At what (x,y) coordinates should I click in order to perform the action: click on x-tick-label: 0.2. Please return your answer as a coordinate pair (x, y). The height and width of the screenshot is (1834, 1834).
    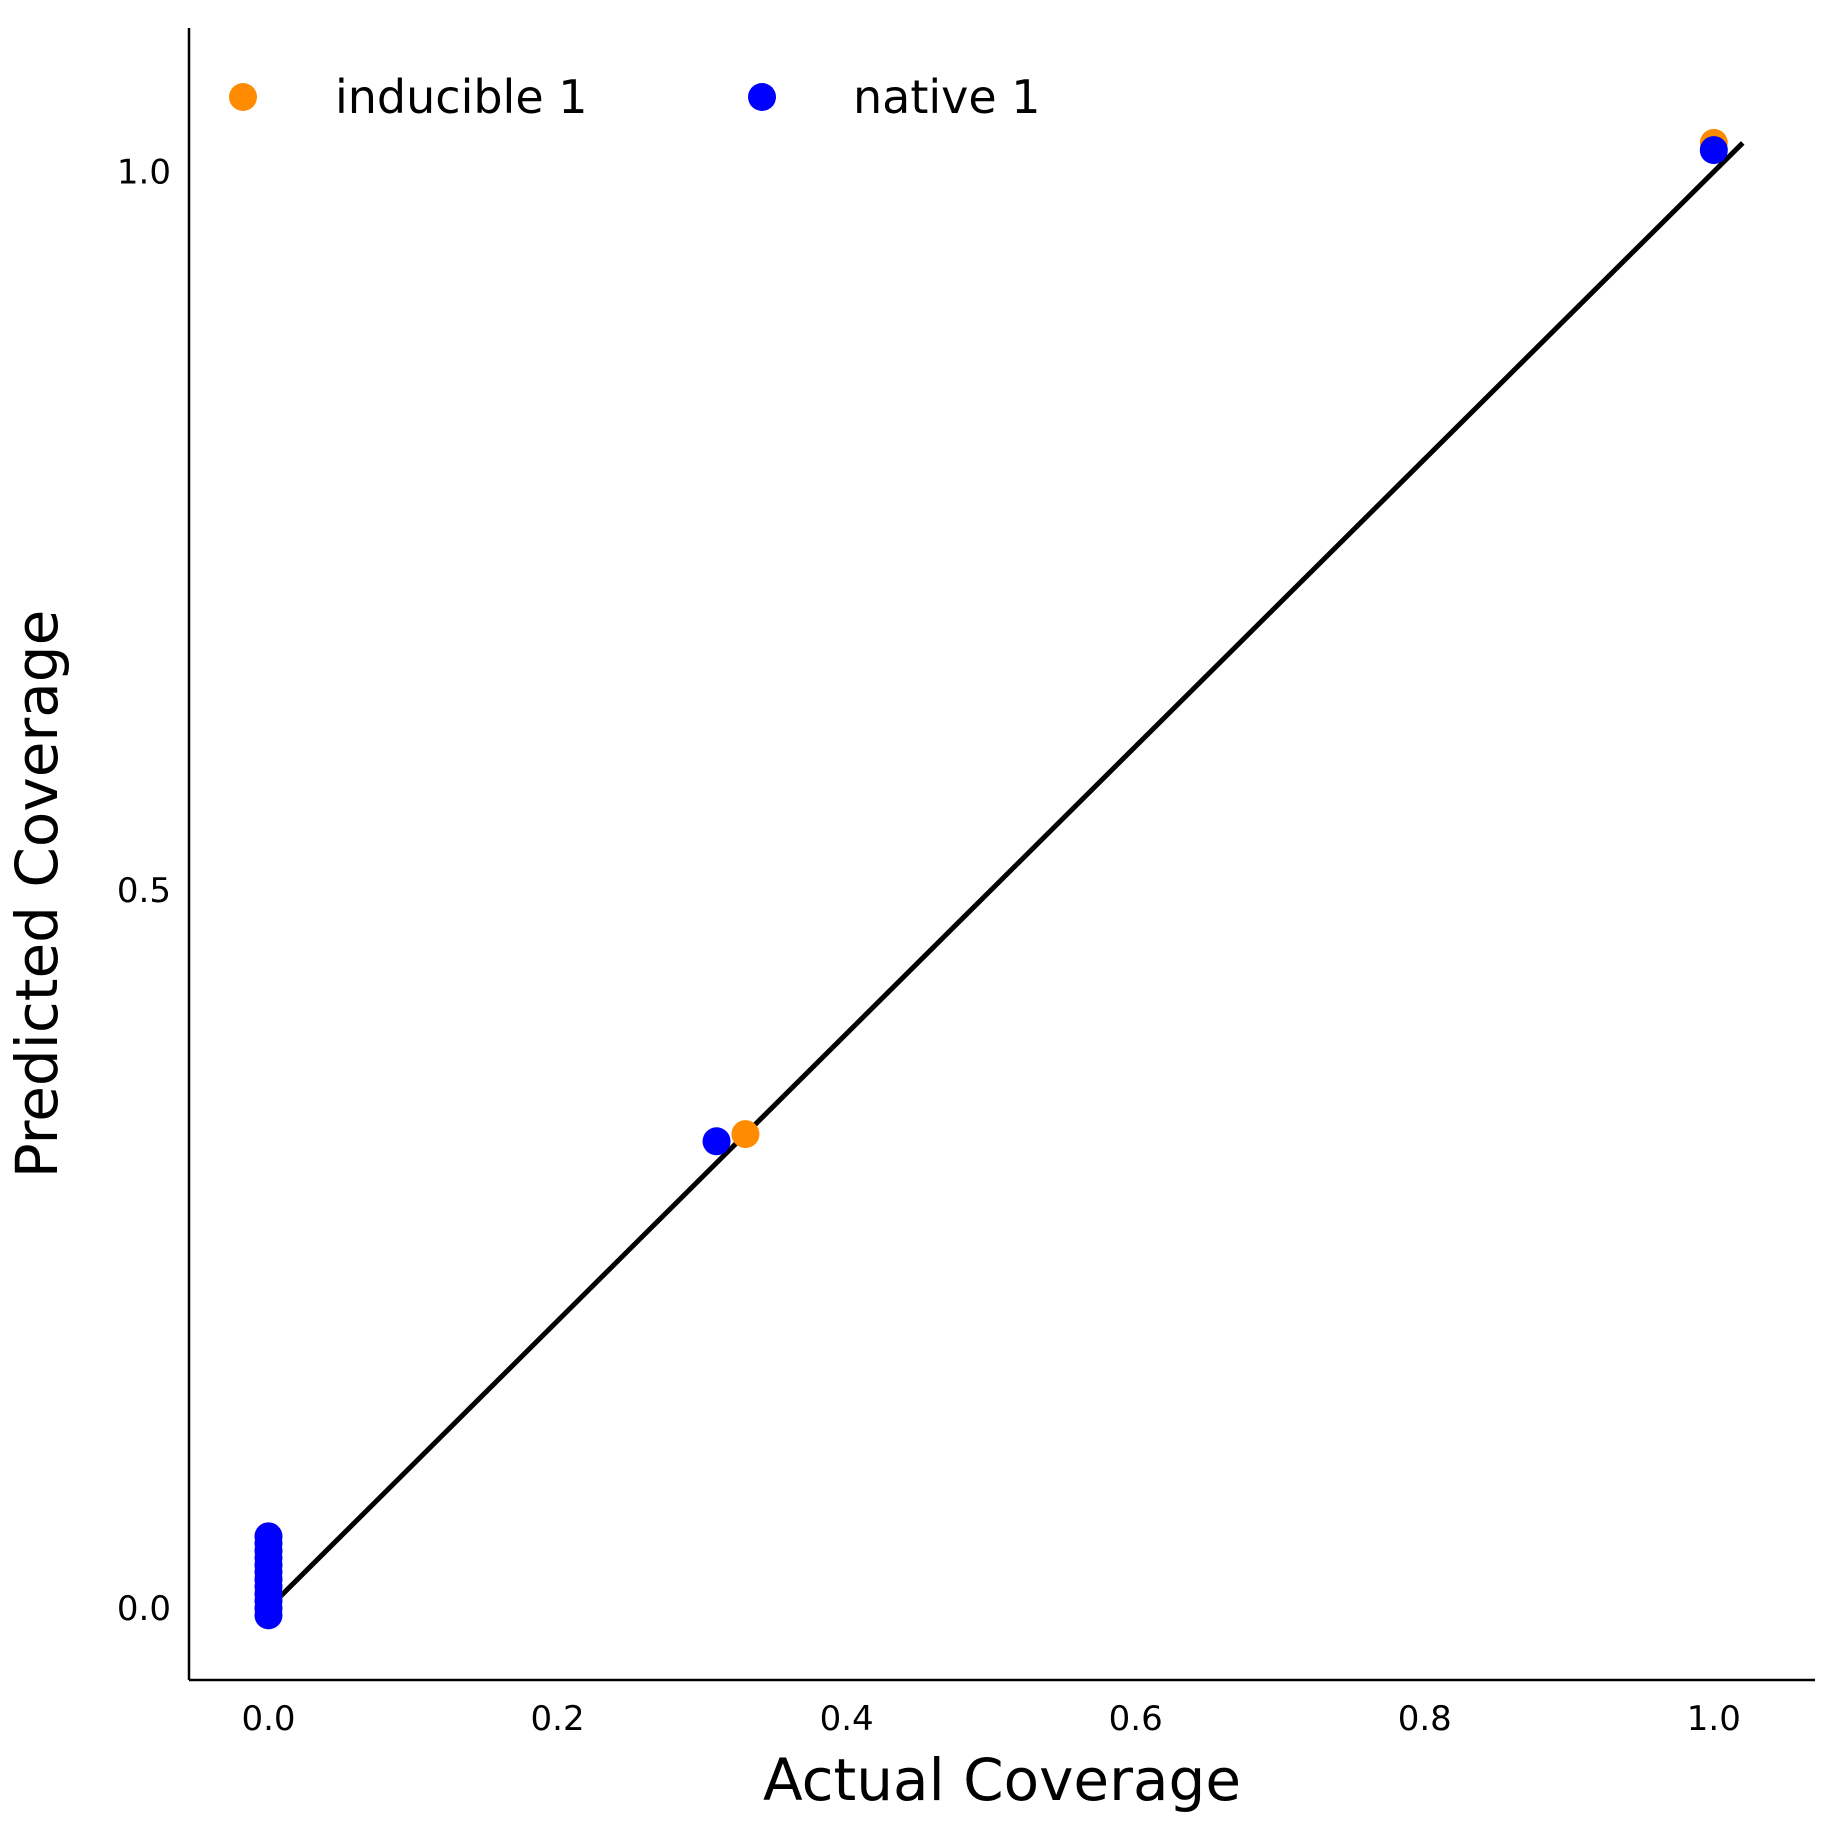
    Looking at the image, I should click on (558, 1719).